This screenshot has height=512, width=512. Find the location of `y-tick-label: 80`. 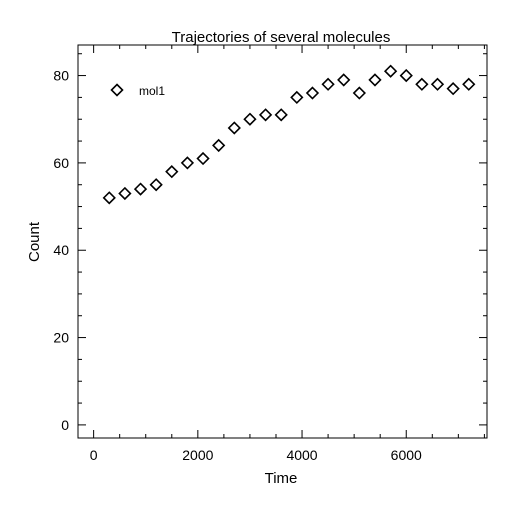

y-tick-label: 80 is located at coordinates (61, 76).